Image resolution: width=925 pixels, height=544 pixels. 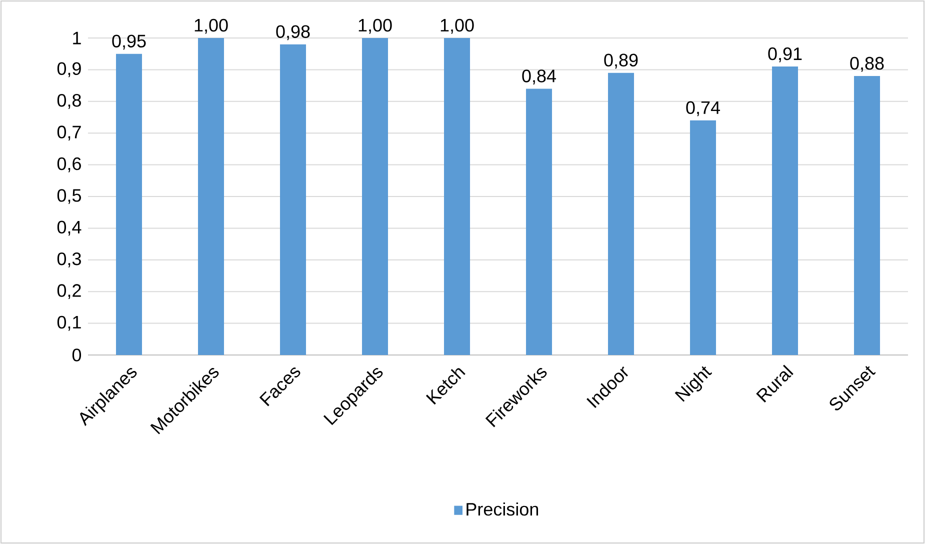 What do you see at coordinates (69, 323) in the screenshot?
I see `y-tick-label: 0,1` at bounding box center [69, 323].